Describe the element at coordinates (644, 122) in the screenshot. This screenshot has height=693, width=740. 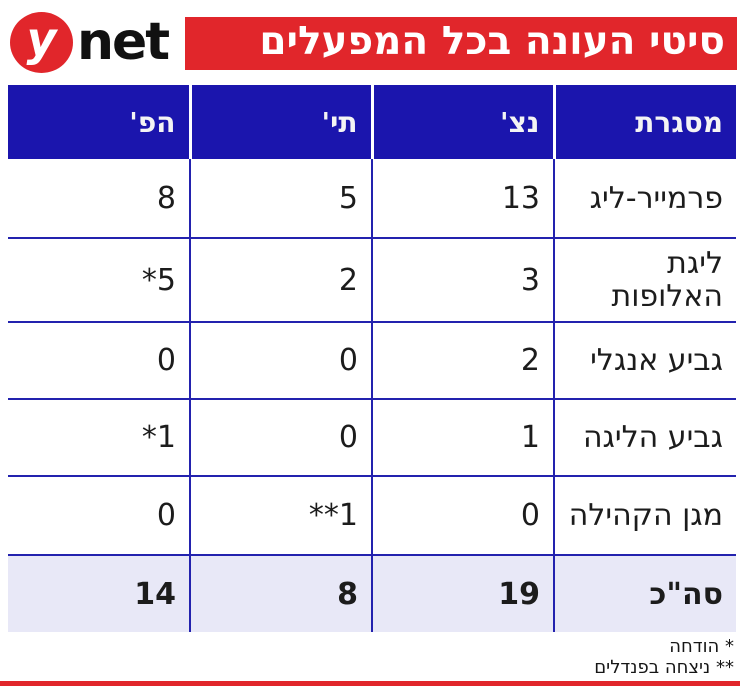
I see `col-header-competition: מסגרת` at that location.